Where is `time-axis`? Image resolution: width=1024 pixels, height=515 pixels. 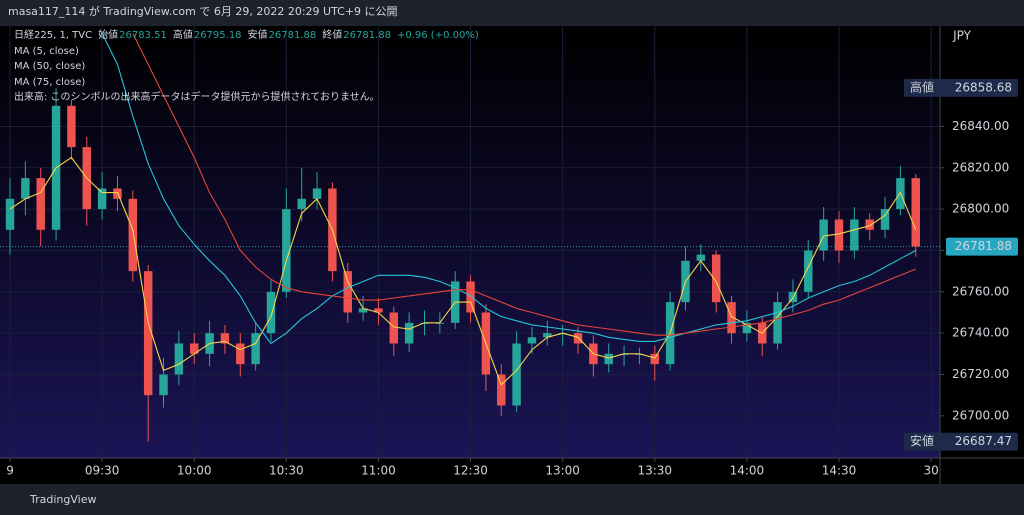
time-axis is located at coordinates (512, 471).